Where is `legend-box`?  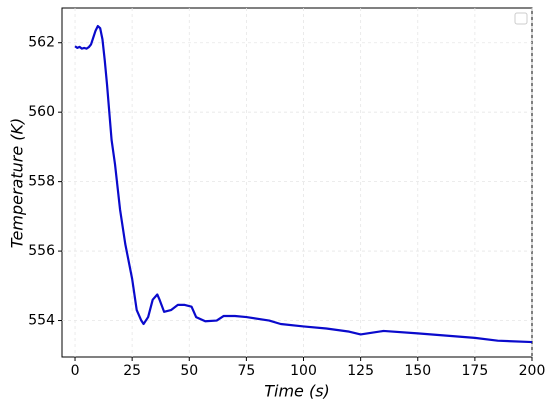 legend-box is located at coordinates (521, 18).